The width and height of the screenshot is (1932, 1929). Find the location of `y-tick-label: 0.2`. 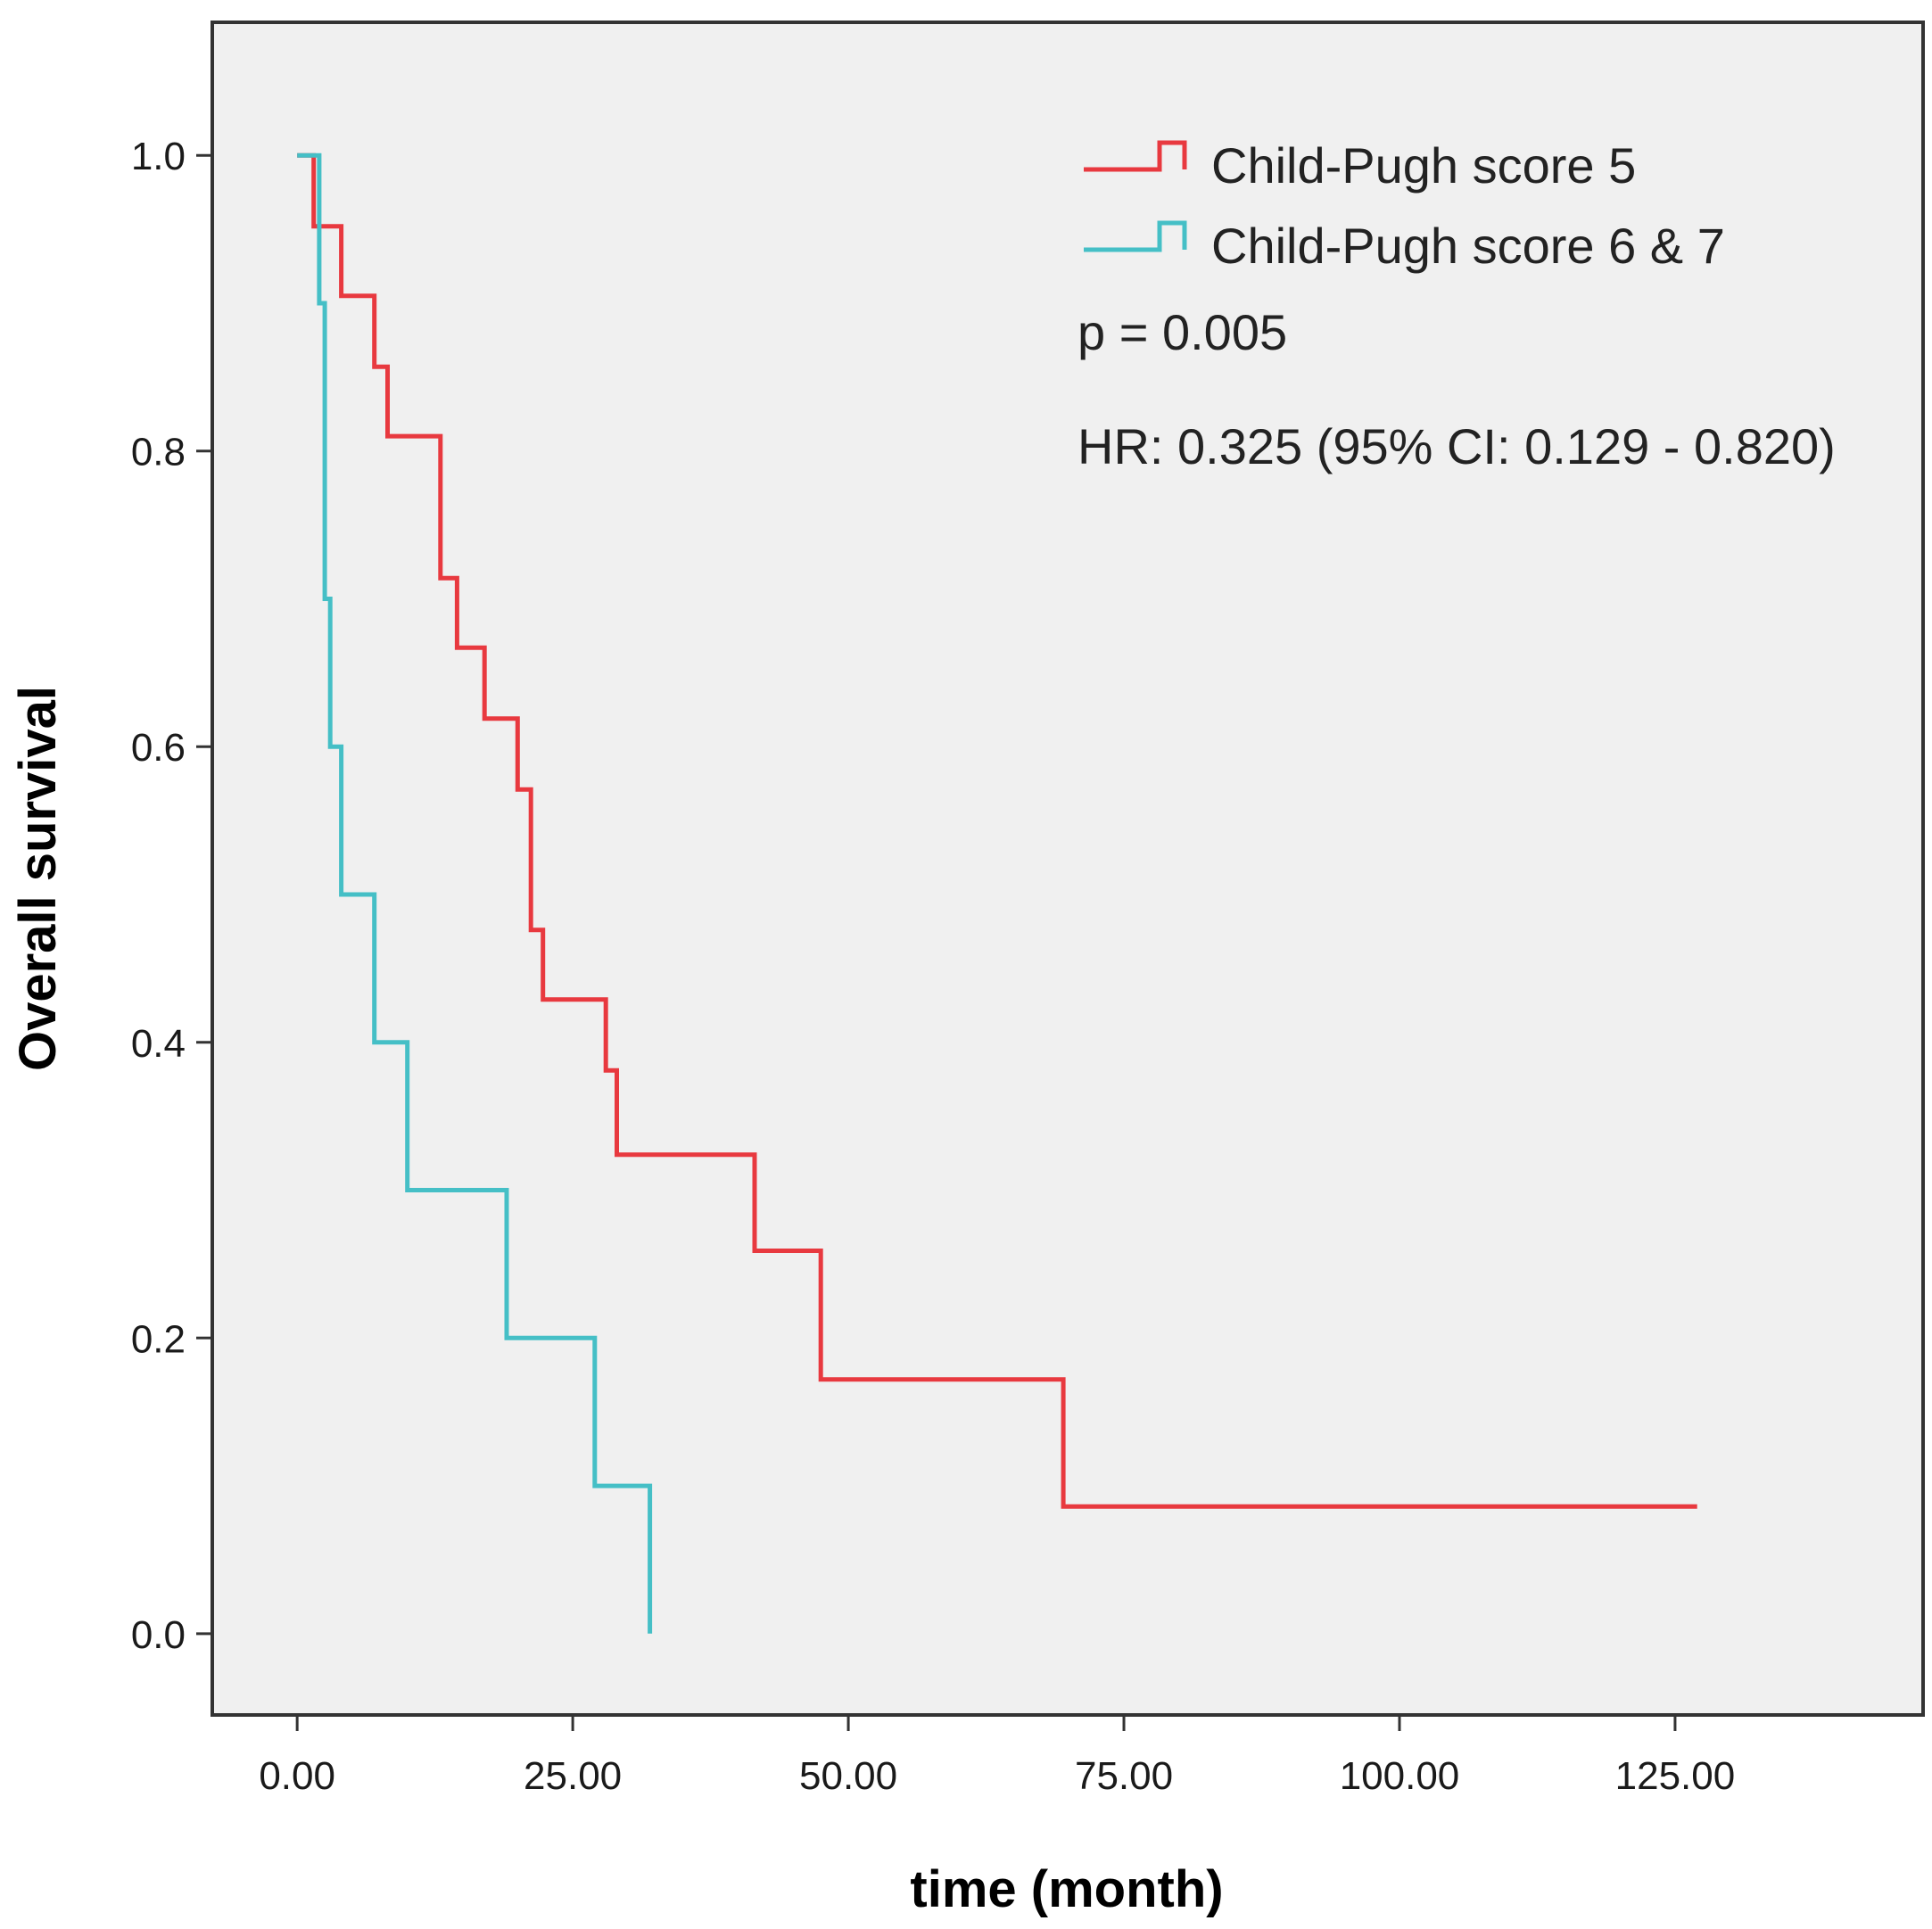

y-tick-label: 0.2 is located at coordinates (158, 1339).